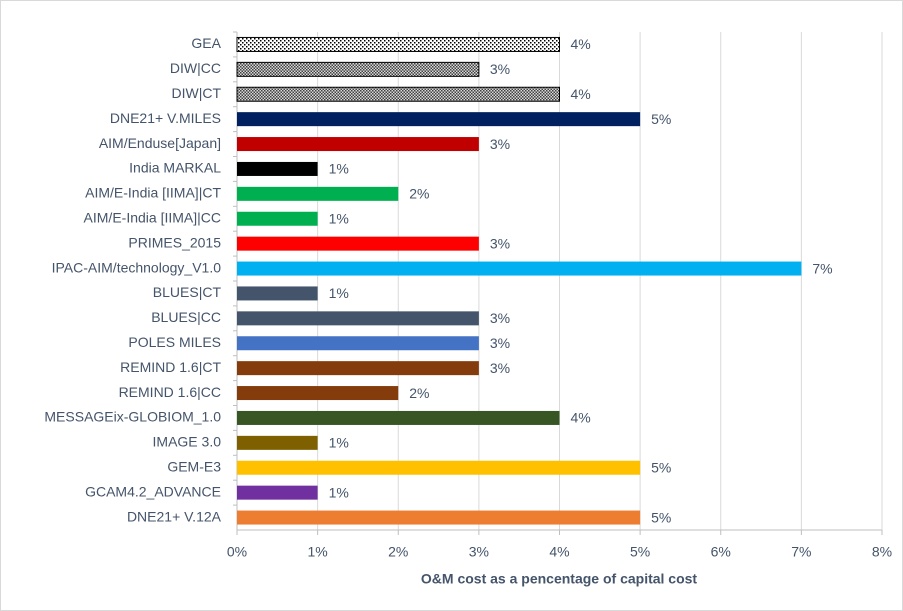 This screenshot has height=611, width=903. I want to click on y-tick-label: DIW|CC, so click(195, 68).